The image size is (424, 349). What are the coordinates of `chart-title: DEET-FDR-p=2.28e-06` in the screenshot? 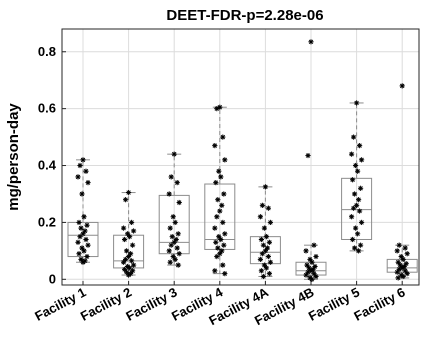 It's located at (244, 15).